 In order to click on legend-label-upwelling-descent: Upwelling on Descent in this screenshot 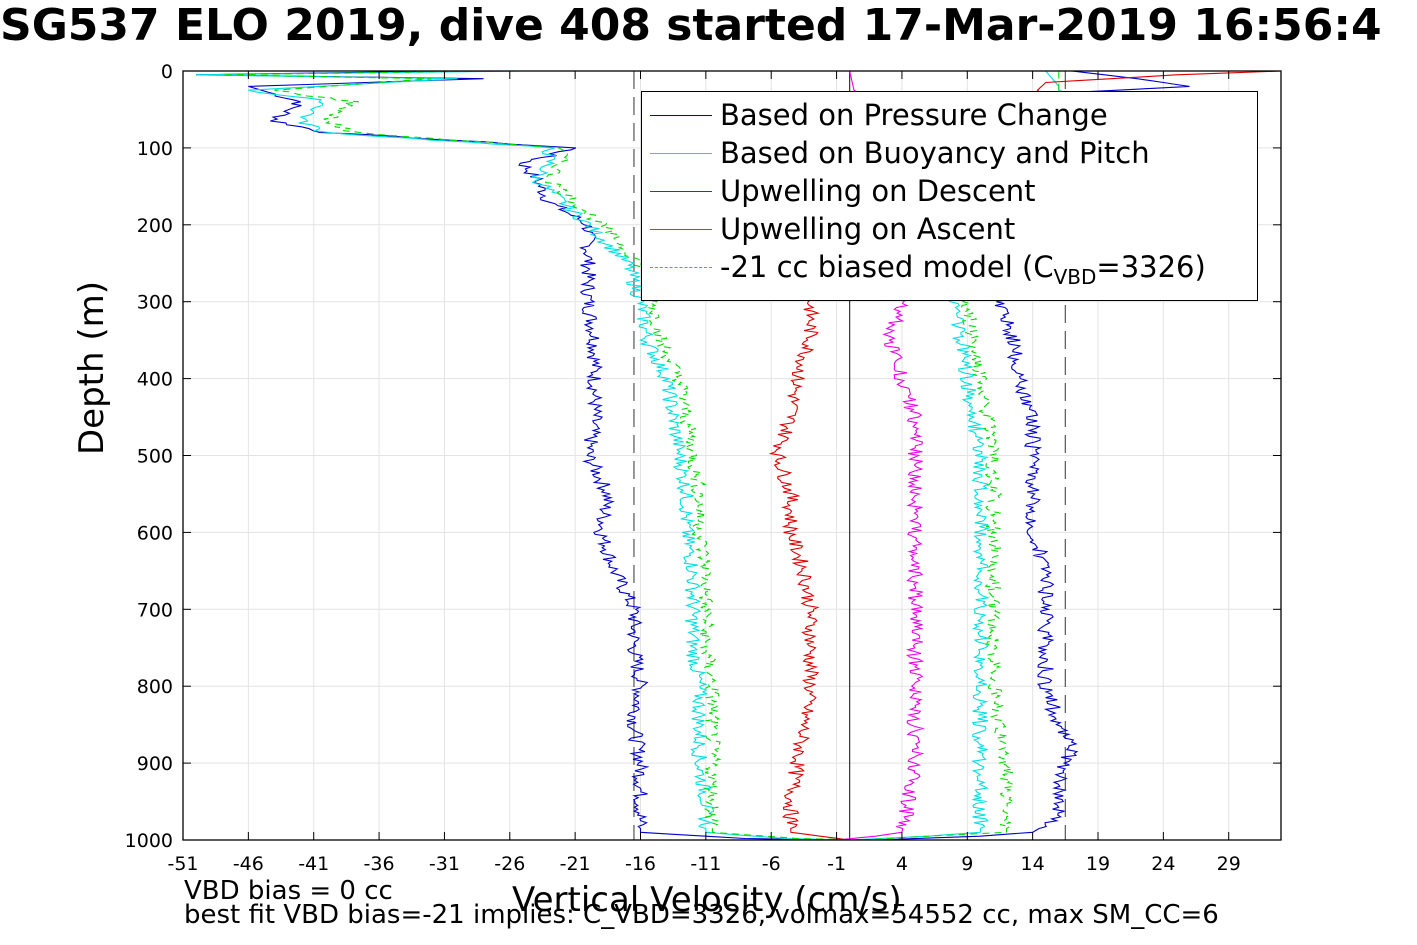, I will do `click(878, 191)`.